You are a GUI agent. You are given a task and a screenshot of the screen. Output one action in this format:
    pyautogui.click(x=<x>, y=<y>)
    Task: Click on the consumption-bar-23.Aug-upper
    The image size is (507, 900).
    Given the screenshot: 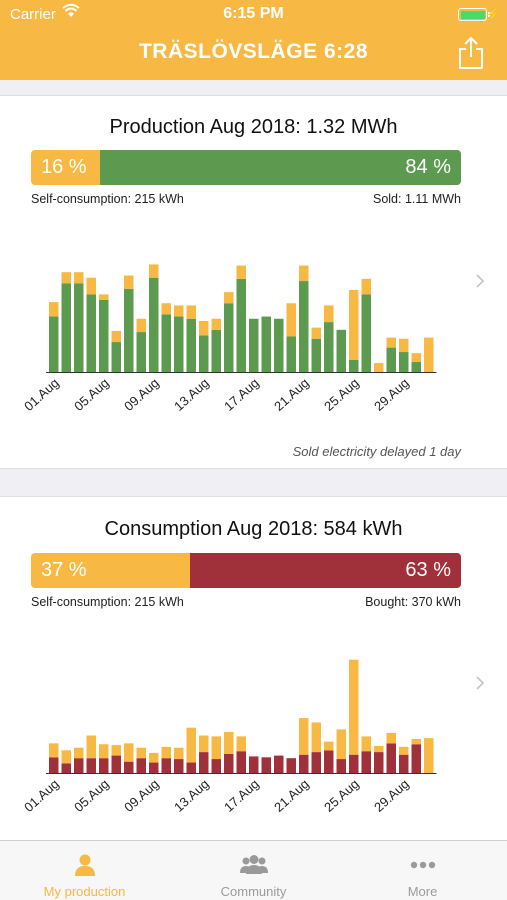 What is the action you would take?
    pyautogui.click(x=329, y=746)
    